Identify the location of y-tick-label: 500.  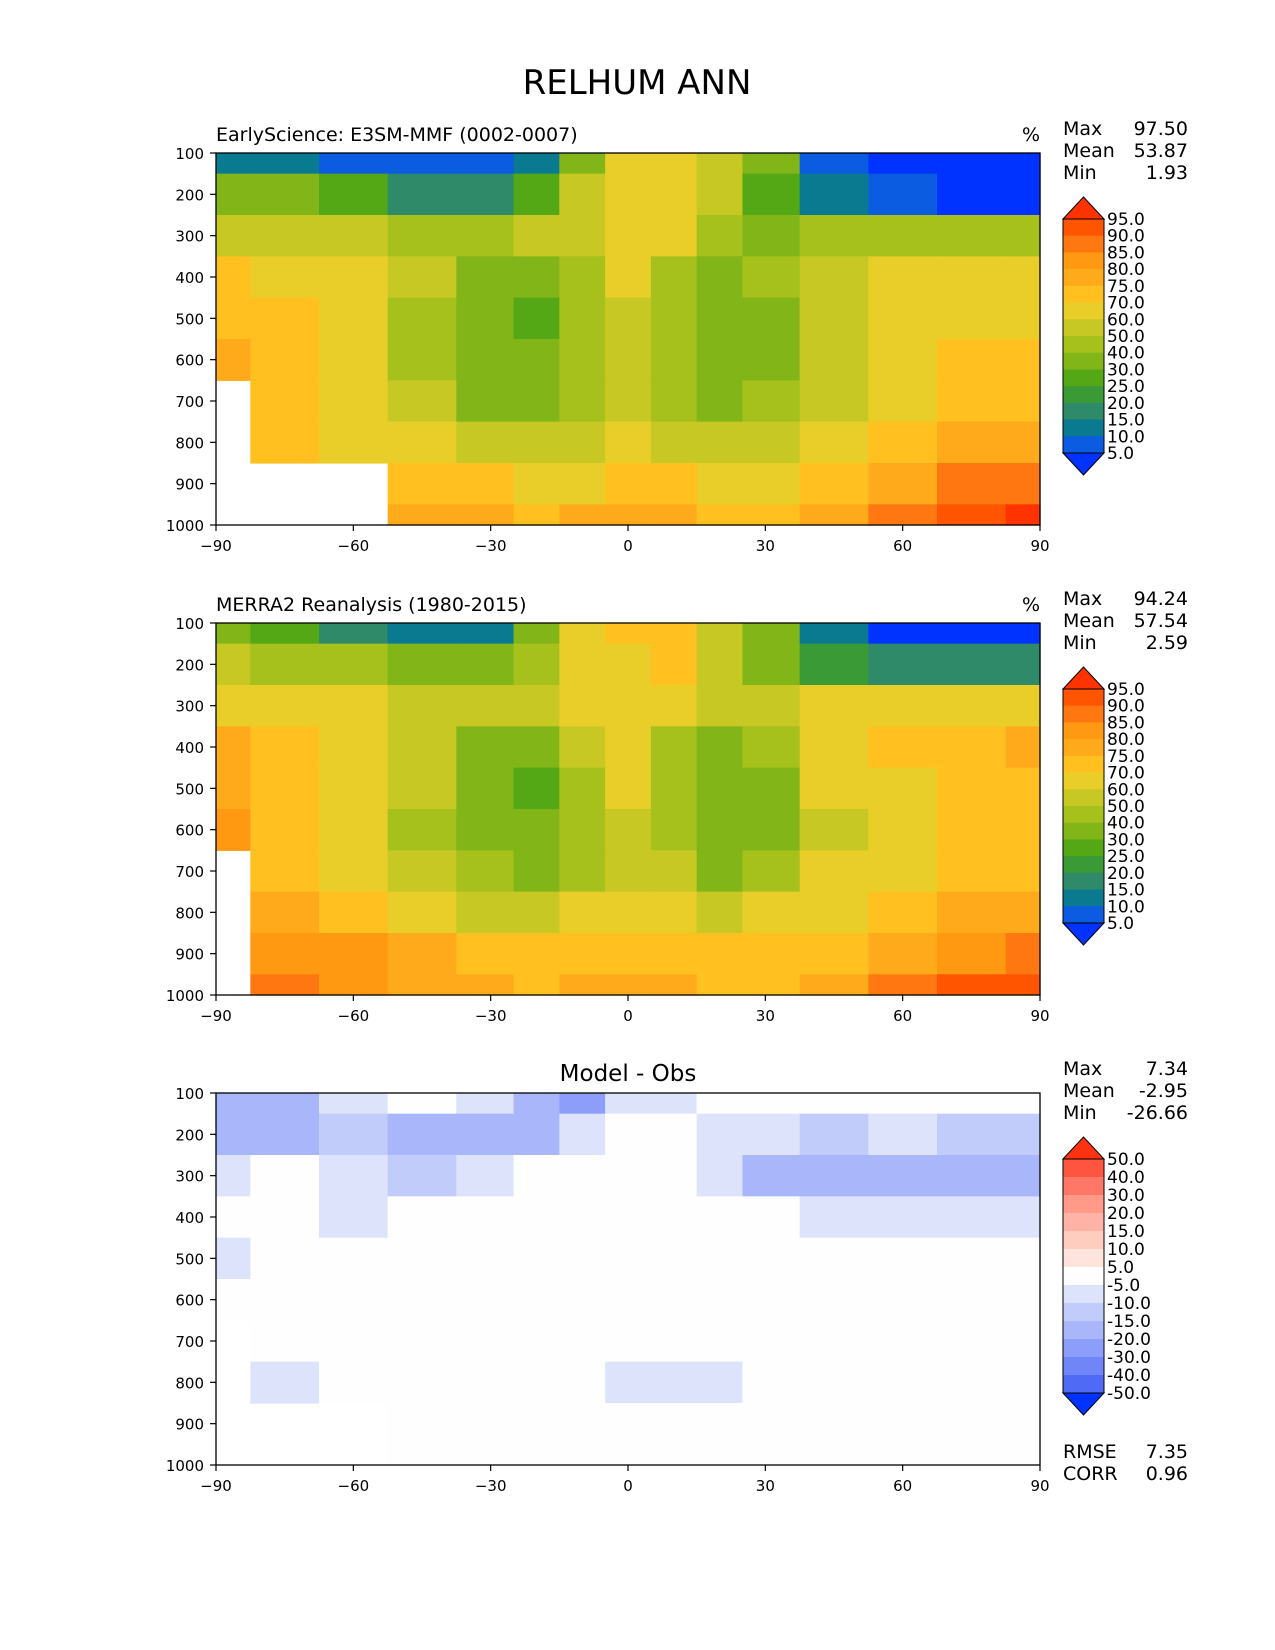
(189, 319).